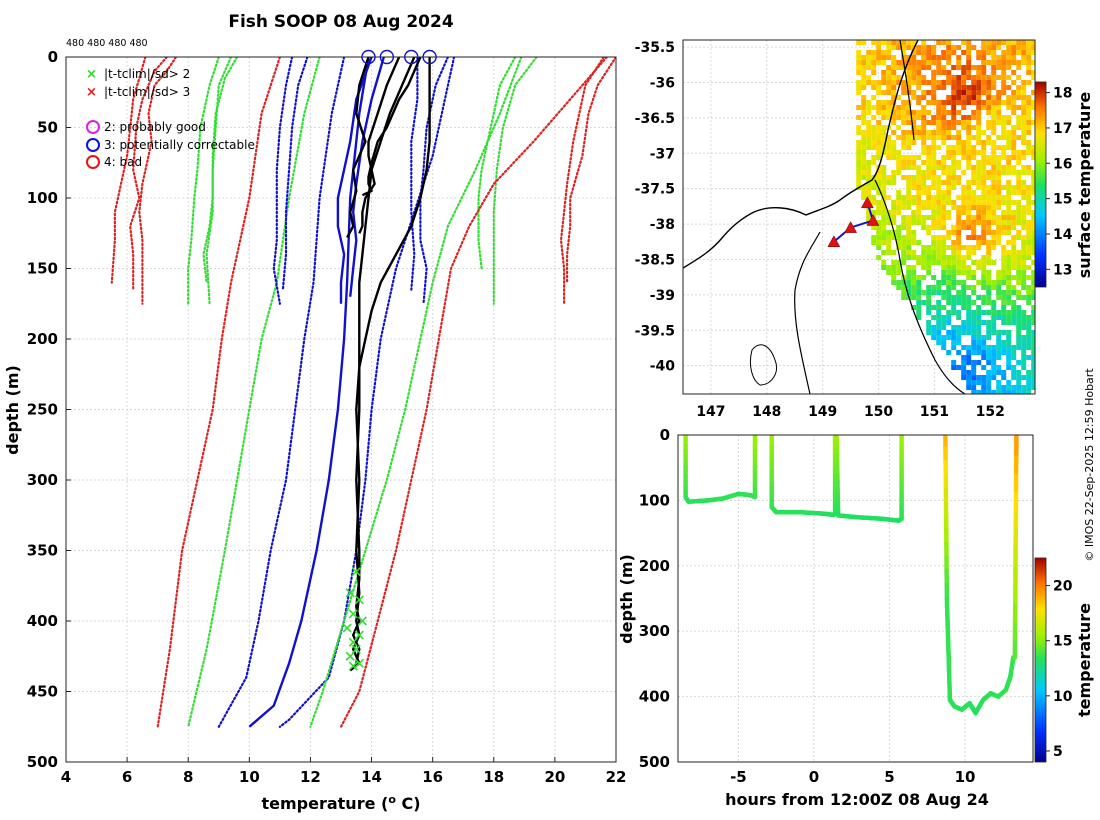 The height and width of the screenshot is (820, 1100). I want to click on td-y-tick-label: 400, so click(654, 697).